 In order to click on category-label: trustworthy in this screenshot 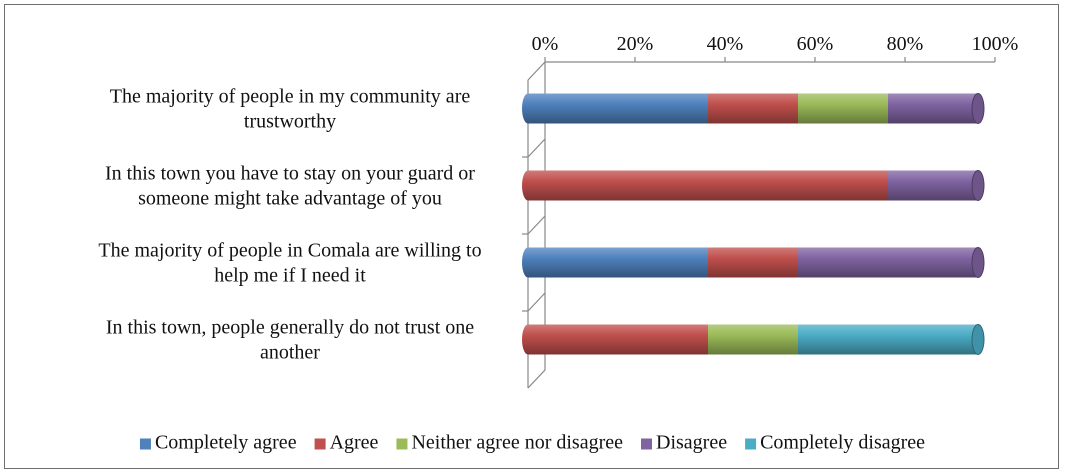, I will do `click(290, 122)`.